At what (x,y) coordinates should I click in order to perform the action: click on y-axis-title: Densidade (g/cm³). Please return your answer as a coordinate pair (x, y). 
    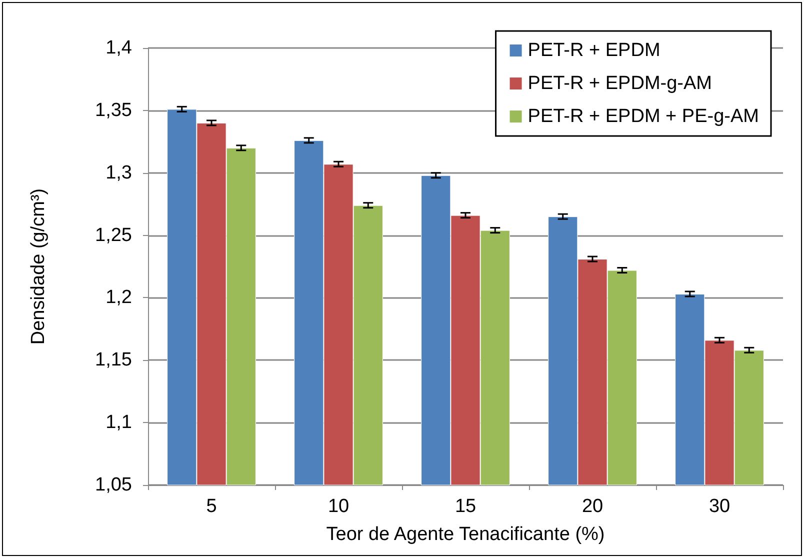
    Looking at the image, I should click on (38, 266).